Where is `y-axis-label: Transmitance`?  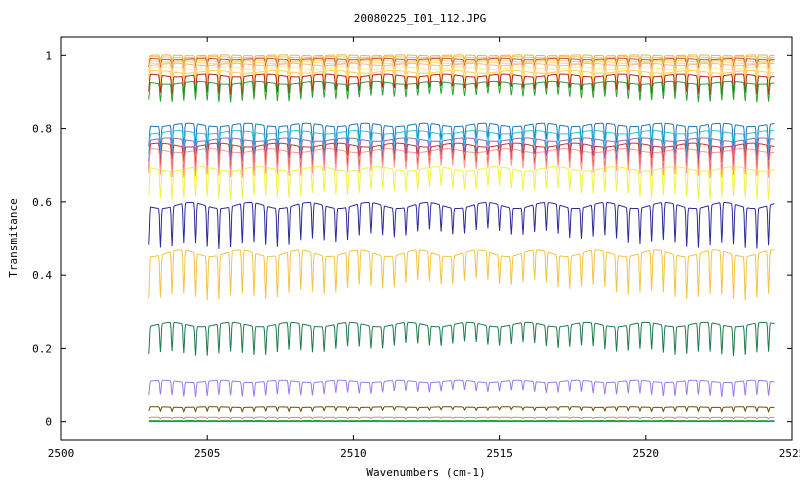 y-axis-label: Transmitance is located at coordinates (13, 237).